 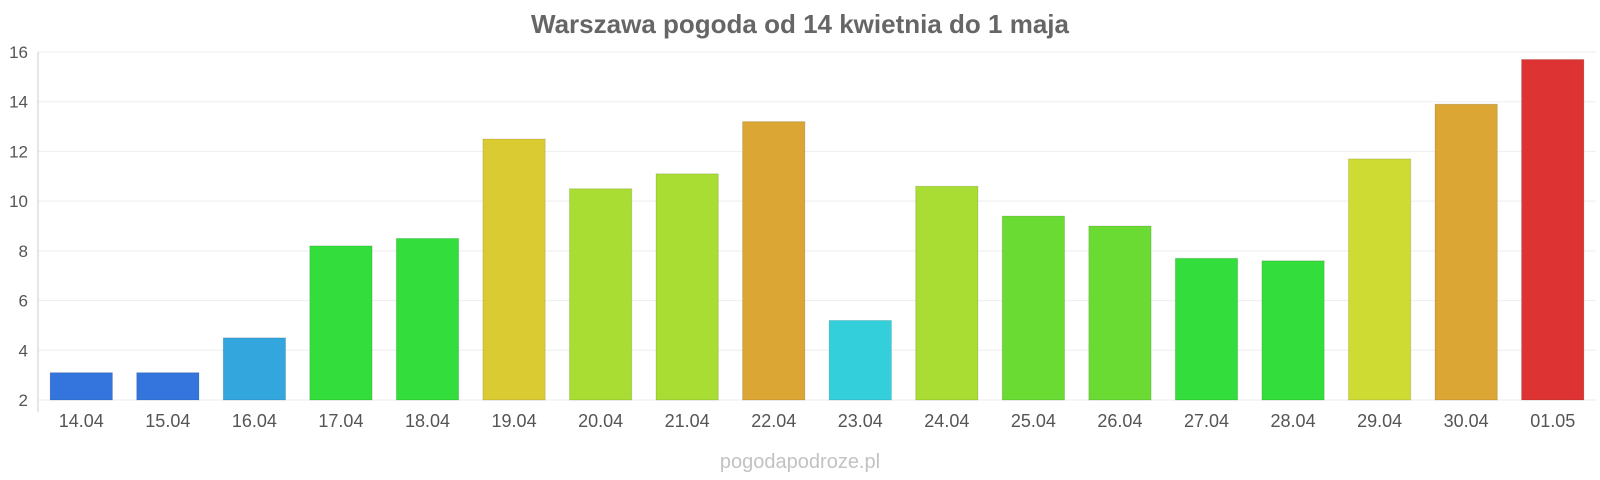 I want to click on bar-14.04, so click(x=81, y=386).